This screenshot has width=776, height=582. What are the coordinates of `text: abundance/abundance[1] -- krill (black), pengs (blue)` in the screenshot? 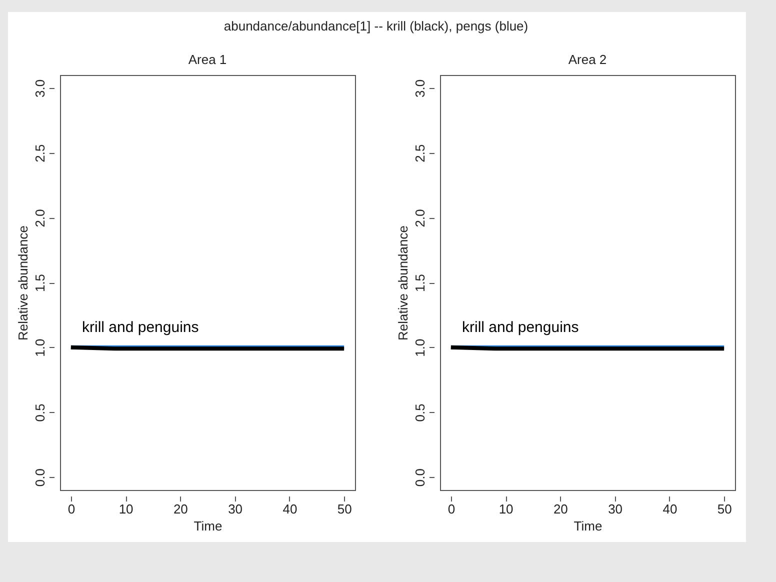 It's located at (376, 26).